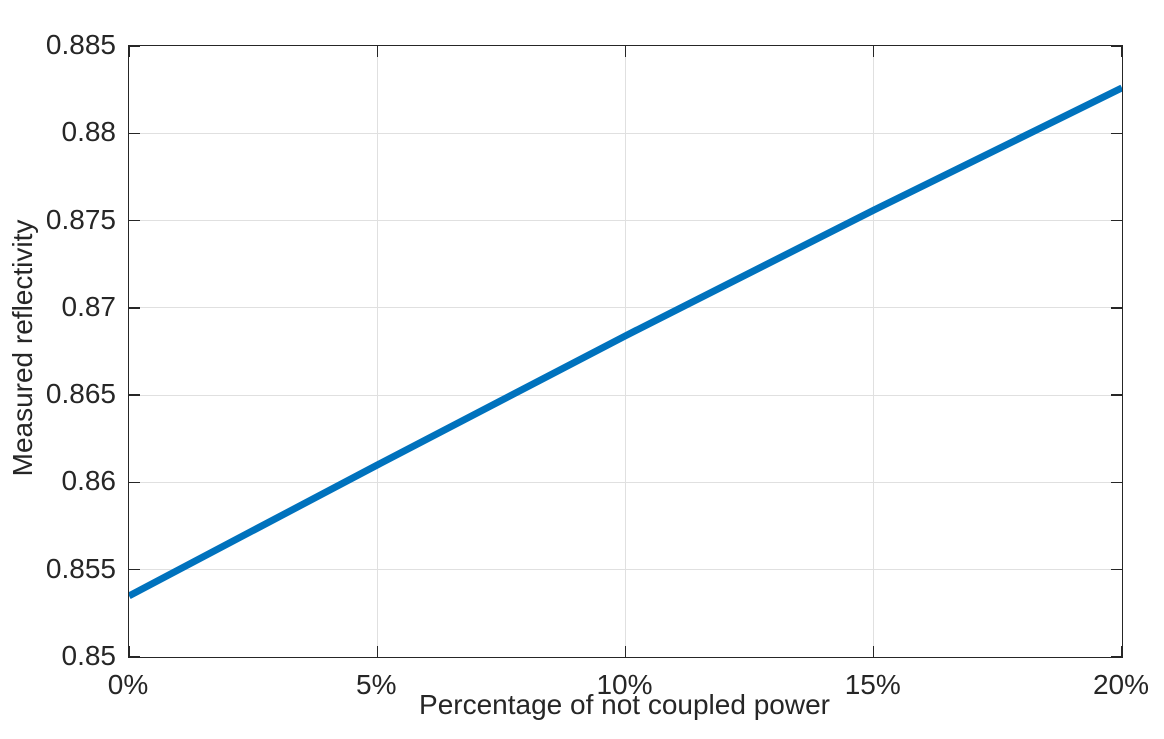  I want to click on y-tick-label: 0.865, so click(80, 394).